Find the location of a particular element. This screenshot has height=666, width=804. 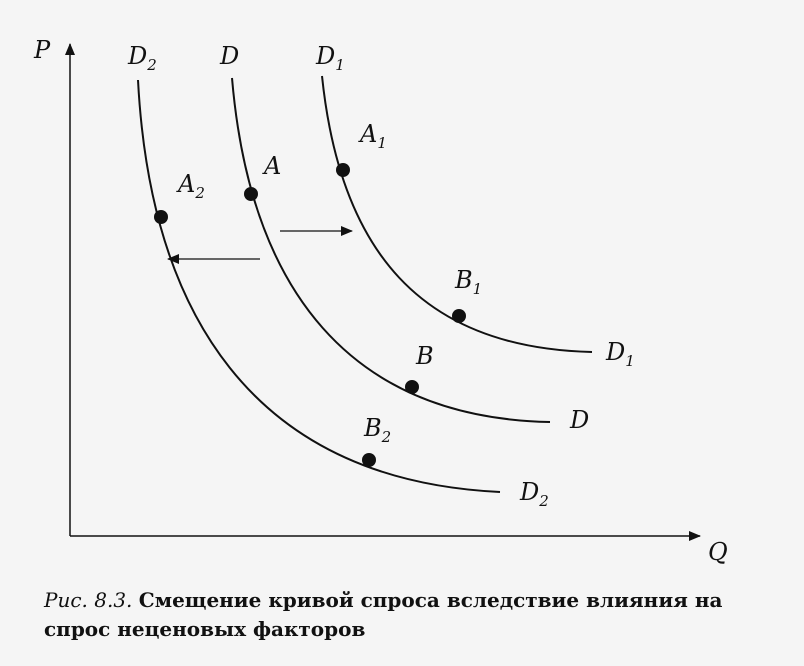

point-a is located at coordinates (251, 194).